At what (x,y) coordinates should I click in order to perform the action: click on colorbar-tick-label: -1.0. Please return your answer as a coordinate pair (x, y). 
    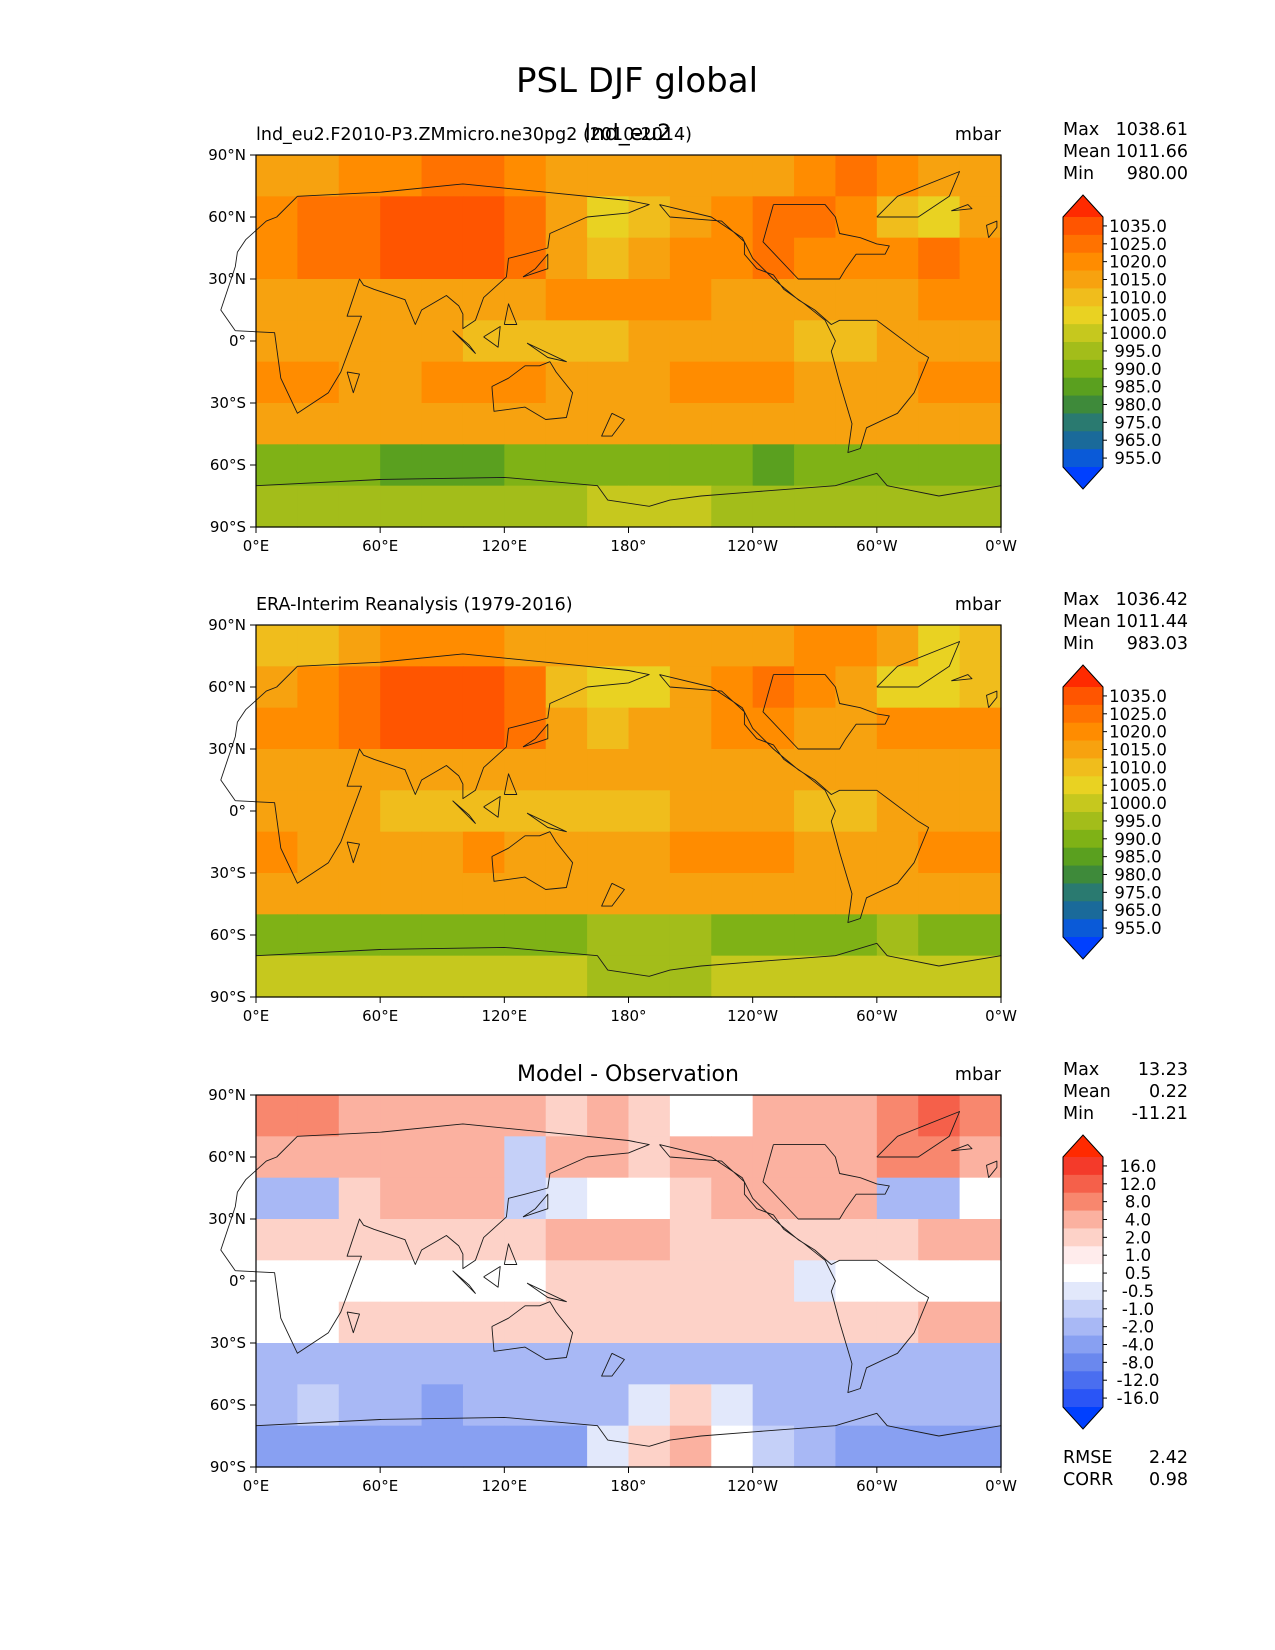
    Looking at the image, I should click on (1138, 1309).